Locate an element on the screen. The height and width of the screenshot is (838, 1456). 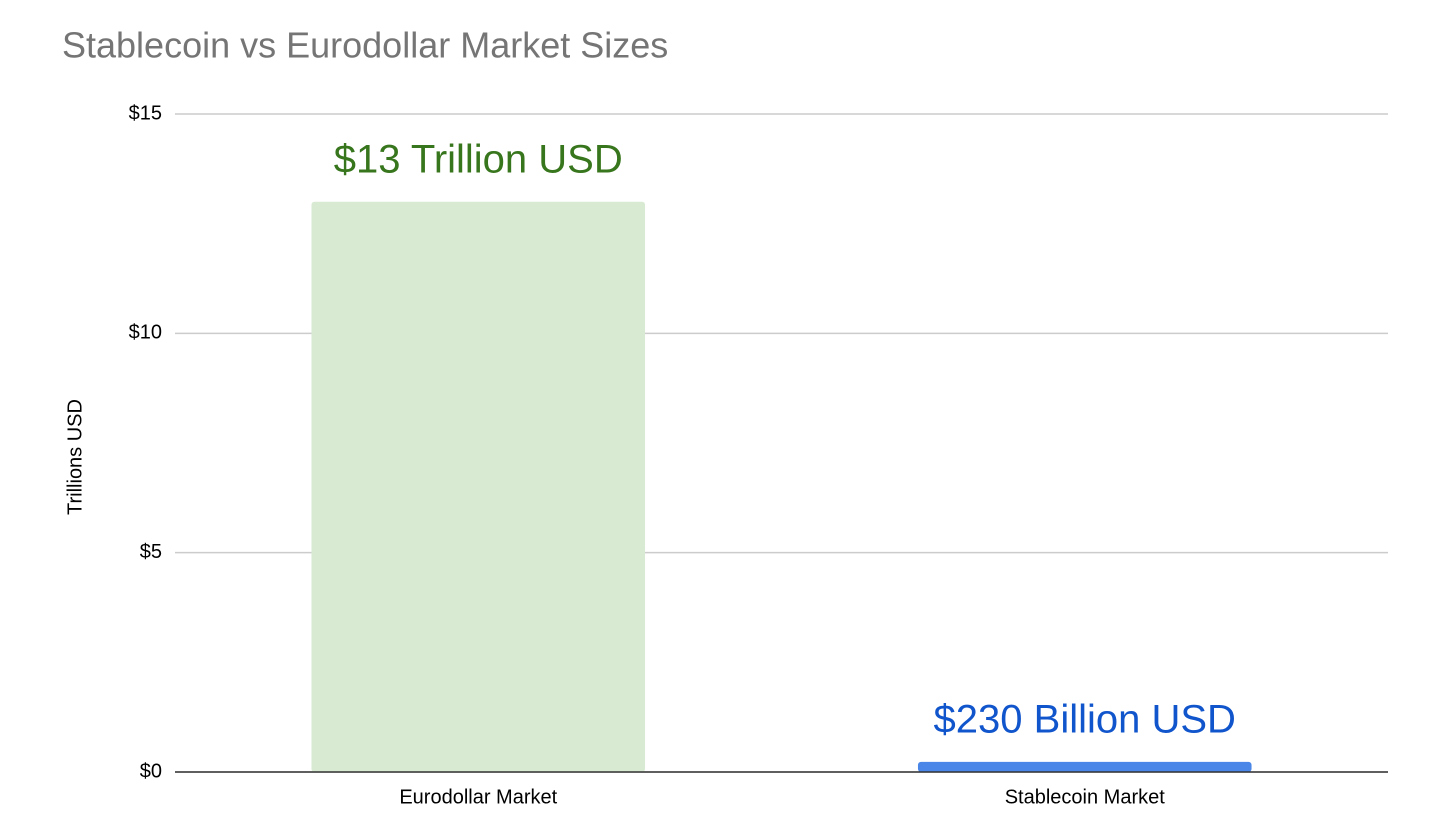
value-label: $13 Trillion USD is located at coordinates (478, 159).